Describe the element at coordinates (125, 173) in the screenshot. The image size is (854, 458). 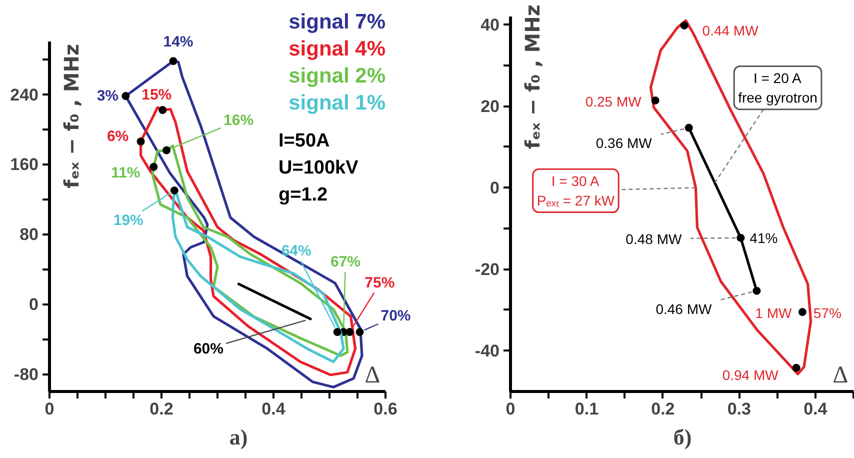
I see `annotation: 11%` at that location.